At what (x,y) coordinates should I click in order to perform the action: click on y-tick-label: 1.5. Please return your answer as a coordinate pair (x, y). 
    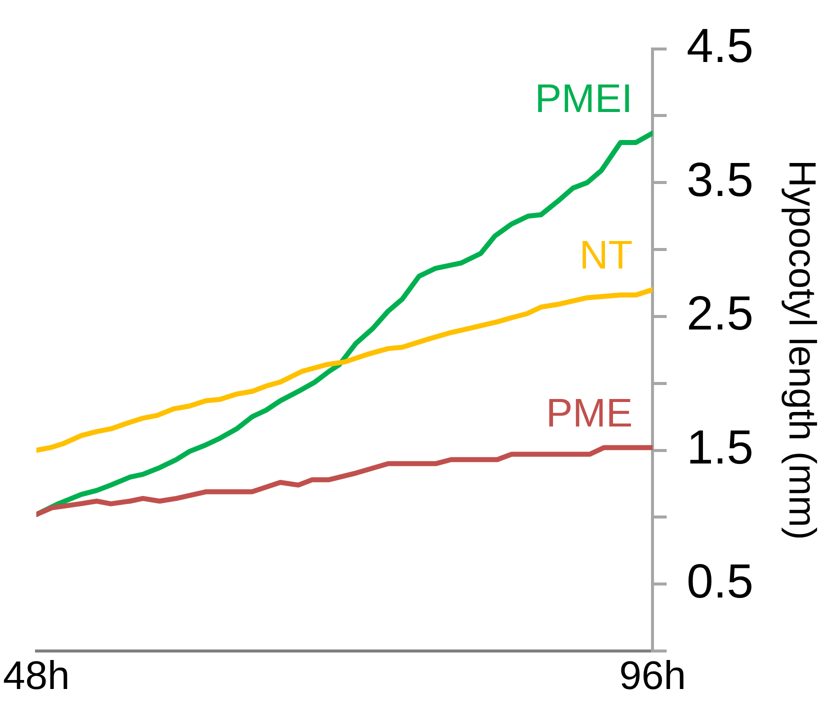
    Looking at the image, I should click on (720, 448).